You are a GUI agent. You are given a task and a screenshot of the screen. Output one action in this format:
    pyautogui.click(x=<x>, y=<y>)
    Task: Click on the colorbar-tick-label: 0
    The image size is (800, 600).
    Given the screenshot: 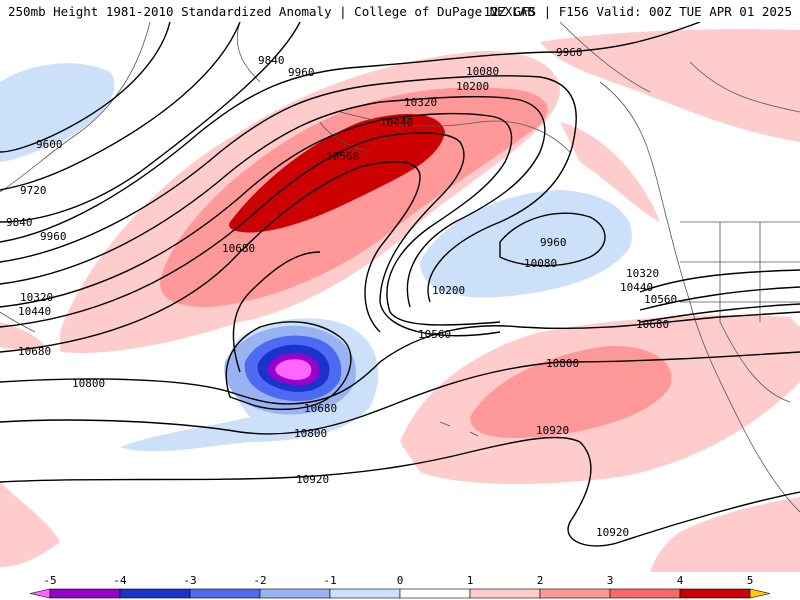 What is the action you would take?
    pyautogui.click(x=400, y=580)
    